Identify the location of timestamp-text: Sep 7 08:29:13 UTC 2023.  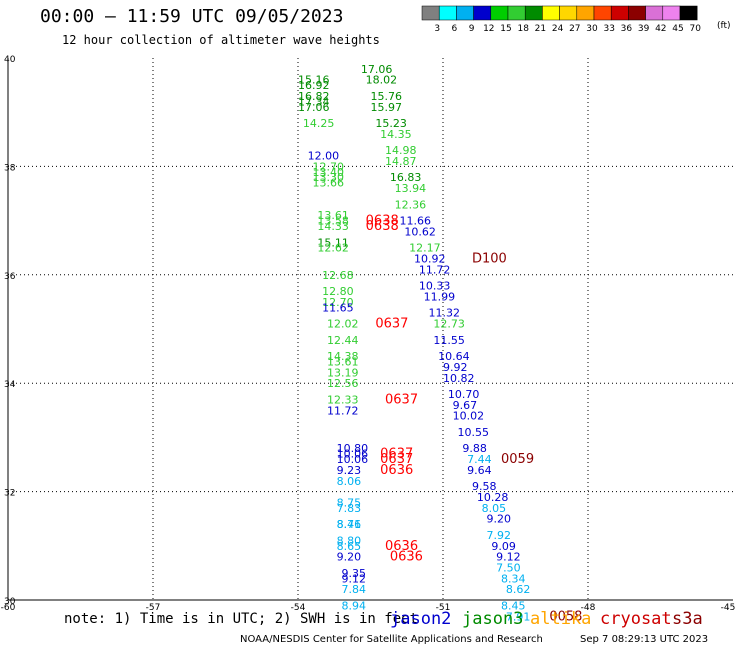
(644, 639).